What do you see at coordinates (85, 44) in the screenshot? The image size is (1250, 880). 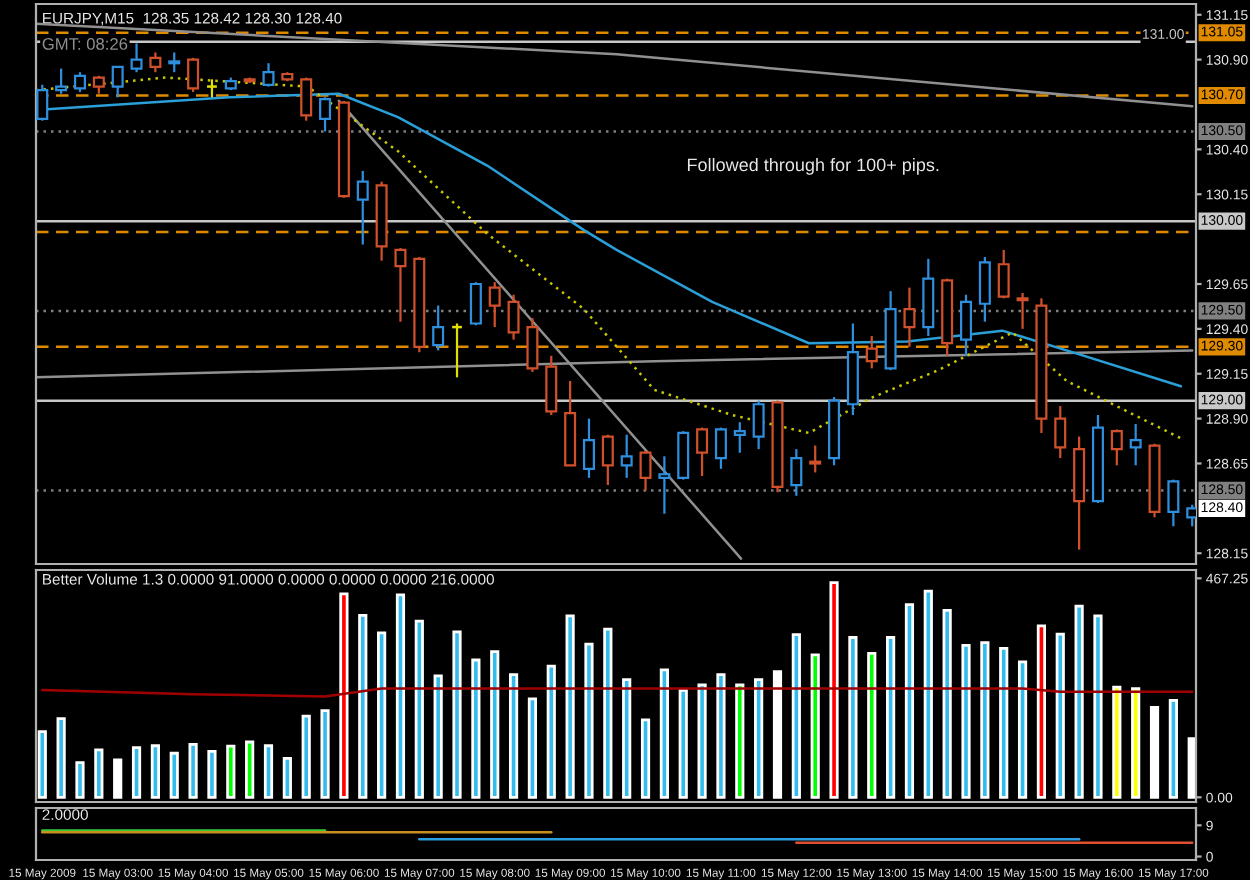 I see `text: GMT: 08:26` at bounding box center [85, 44].